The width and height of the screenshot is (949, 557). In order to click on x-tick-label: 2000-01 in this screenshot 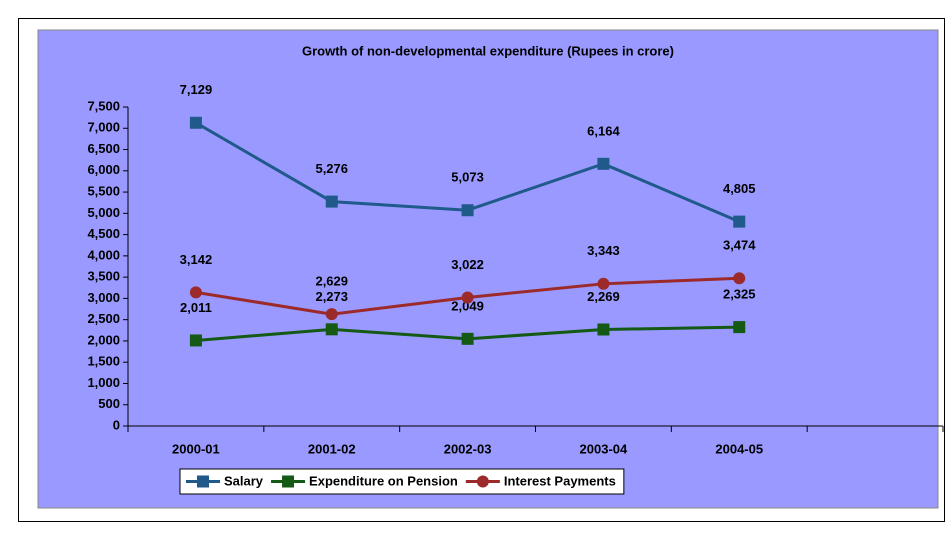, I will do `click(196, 448)`.